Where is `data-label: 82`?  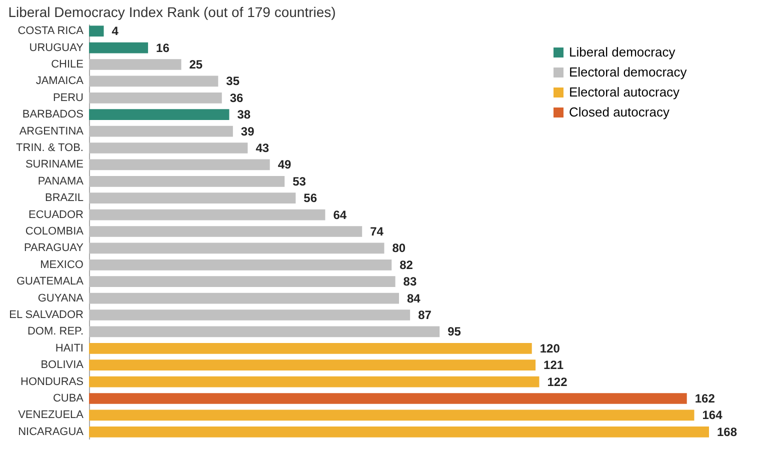 data-label: 82 is located at coordinates (407, 265).